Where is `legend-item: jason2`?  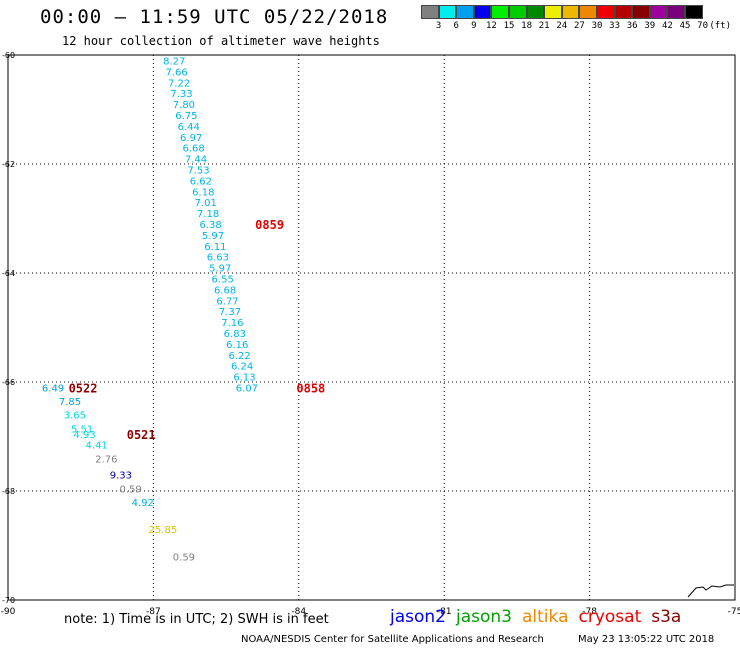 legend-item: jason2 is located at coordinates (418, 617).